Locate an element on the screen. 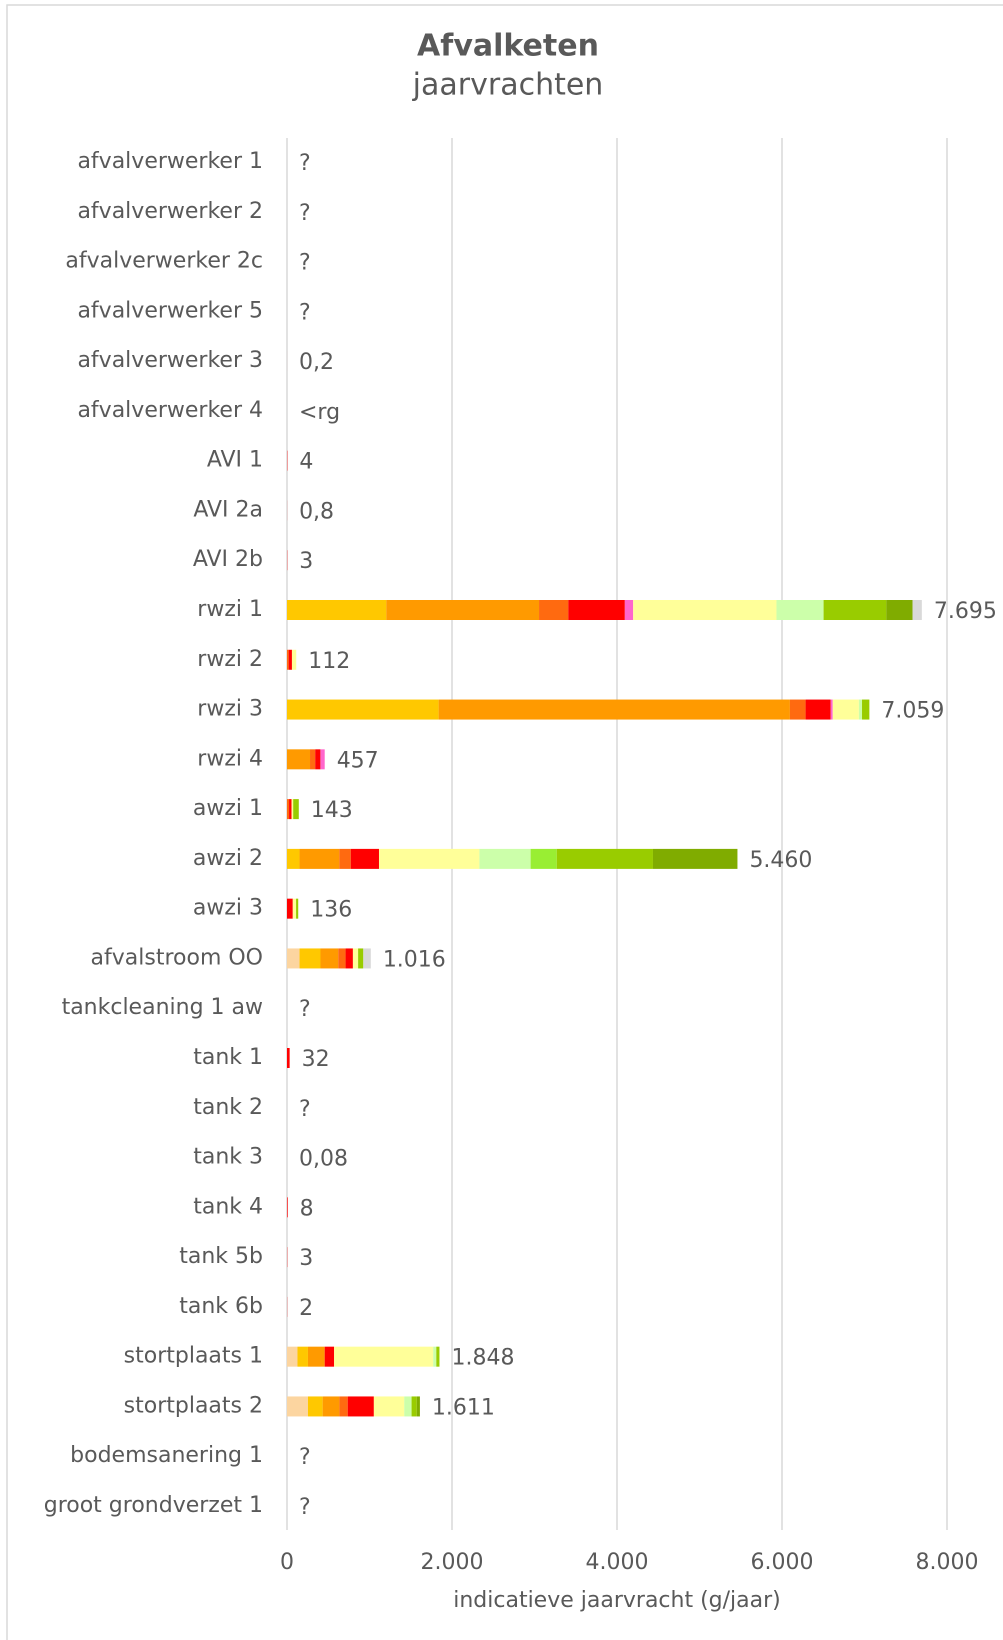  y-tick-label: afvalverwerker 5 is located at coordinates (170, 310).